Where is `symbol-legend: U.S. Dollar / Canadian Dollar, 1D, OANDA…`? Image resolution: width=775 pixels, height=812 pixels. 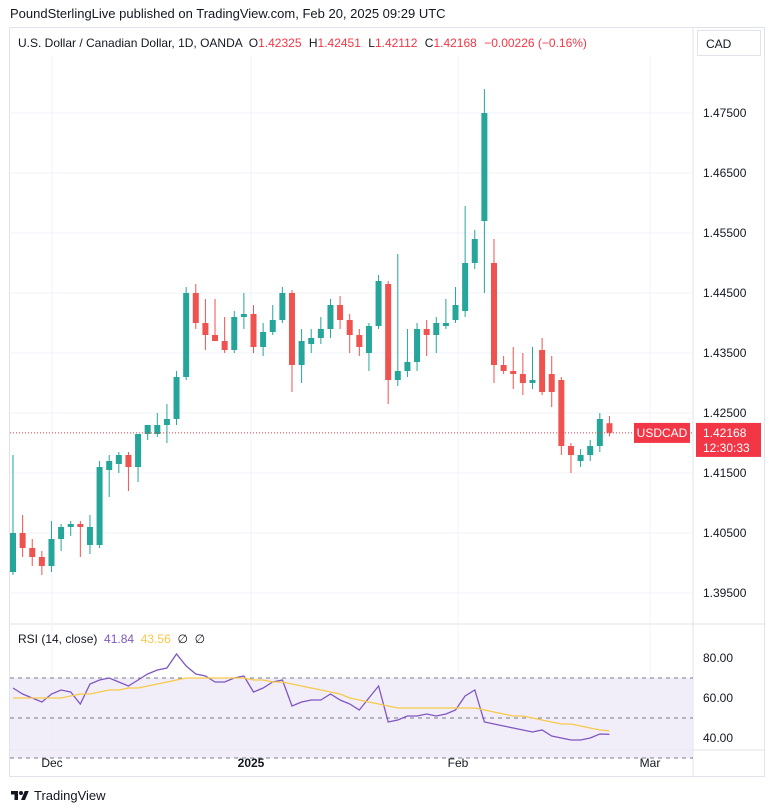
symbol-legend: U.S. Dollar / Canadian Dollar, 1D, OANDA… is located at coordinates (304, 43).